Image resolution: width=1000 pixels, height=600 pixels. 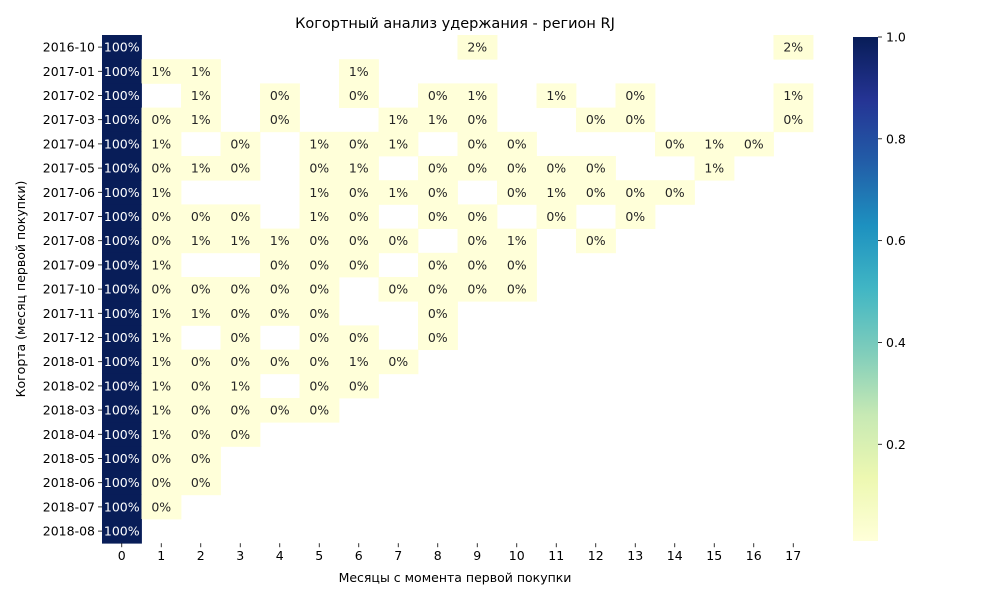 I want to click on y-tick-label: 2018-04, so click(x=69, y=434).